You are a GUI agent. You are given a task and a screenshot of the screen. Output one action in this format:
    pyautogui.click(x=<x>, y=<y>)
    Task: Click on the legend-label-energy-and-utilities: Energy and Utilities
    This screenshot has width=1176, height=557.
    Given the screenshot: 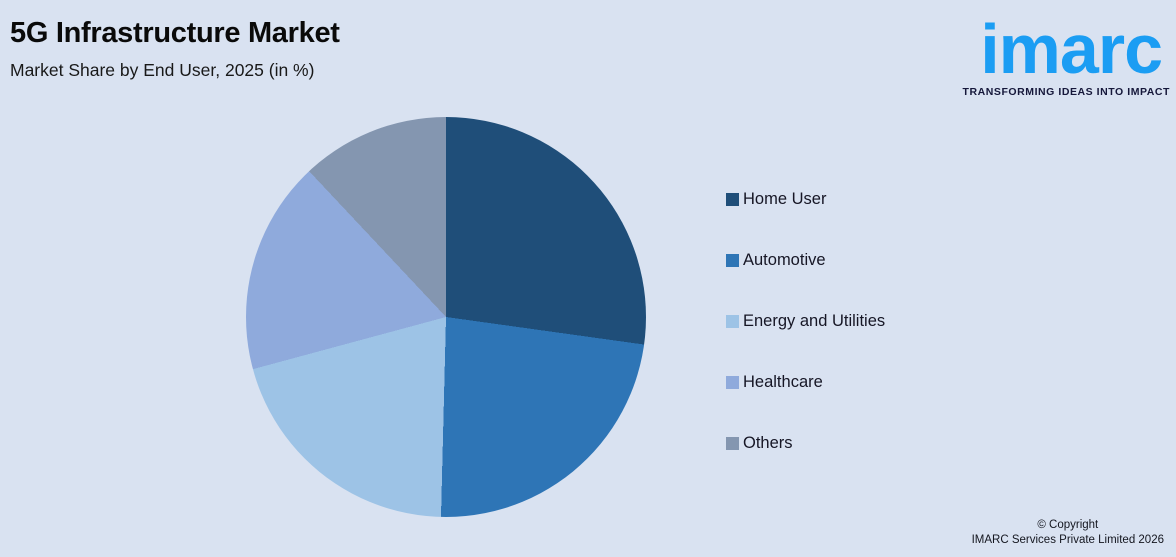 What is the action you would take?
    pyautogui.click(x=814, y=320)
    